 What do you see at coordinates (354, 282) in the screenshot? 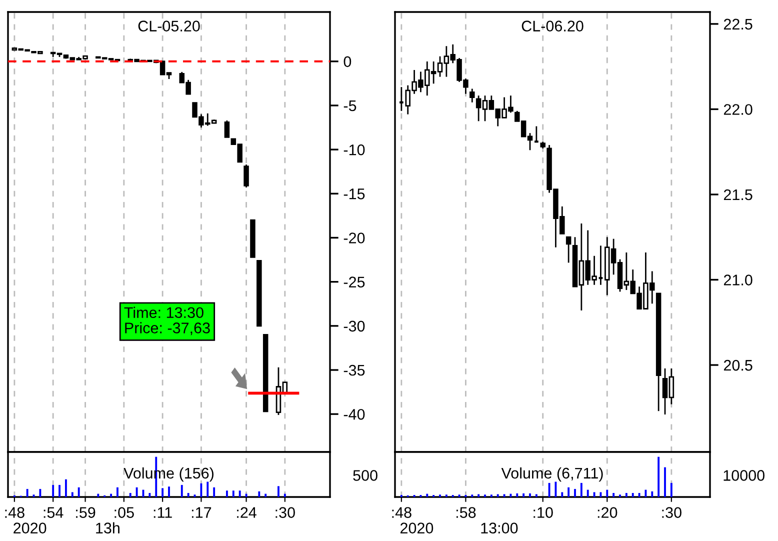
I see `y-tick-label: -25` at bounding box center [354, 282].